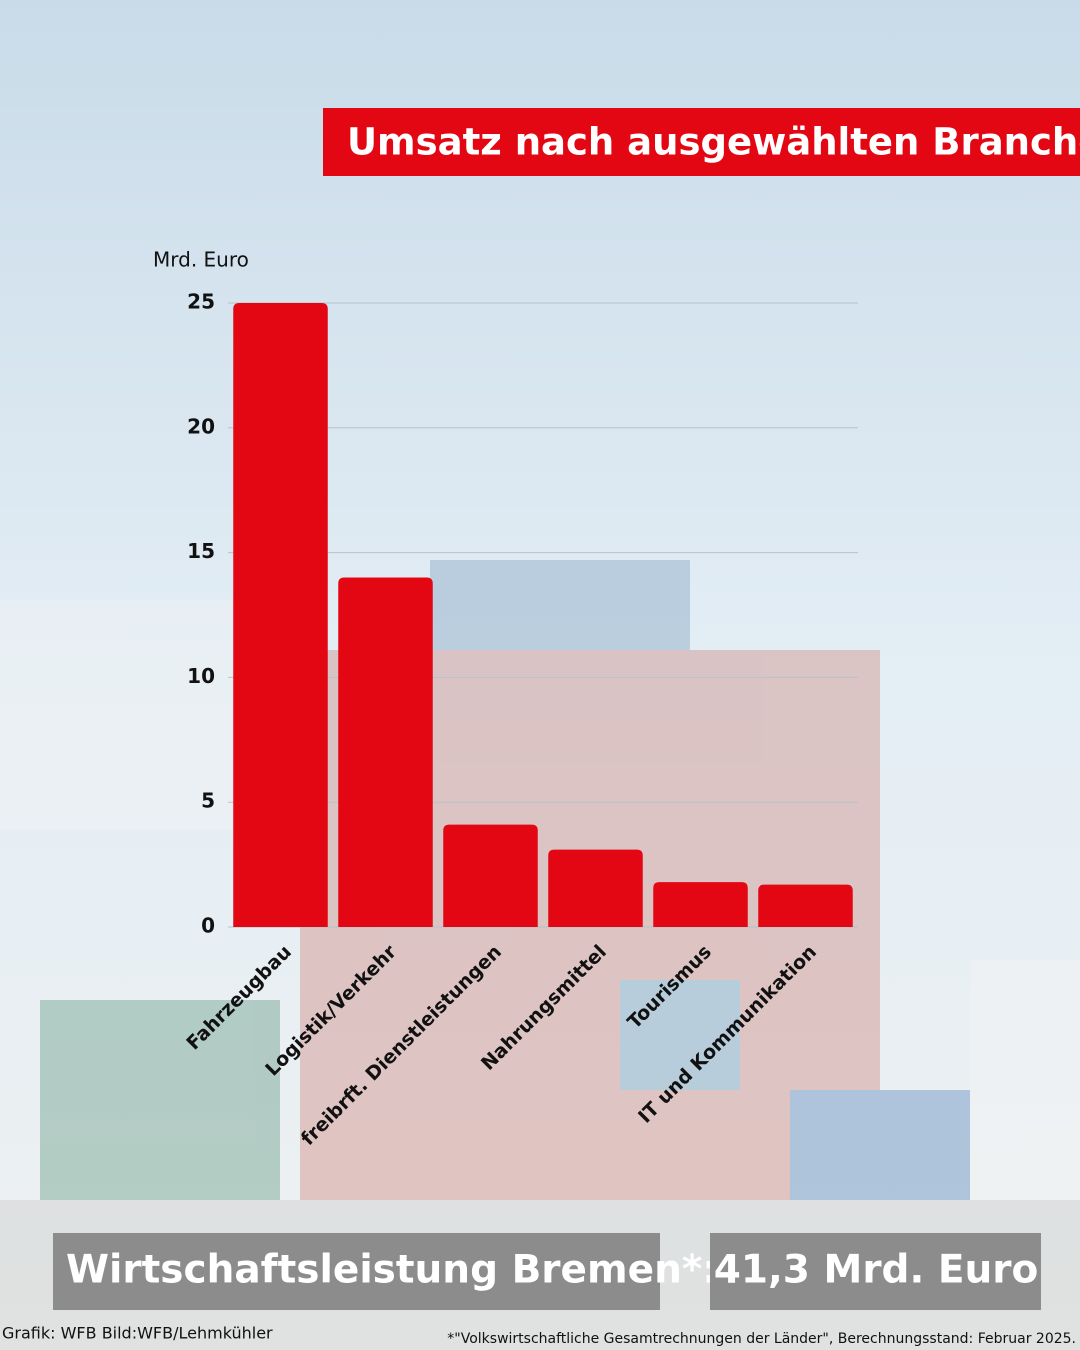 The height and width of the screenshot is (1350, 1080). I want to click on y-tick-label: 15, so click(201, 551).